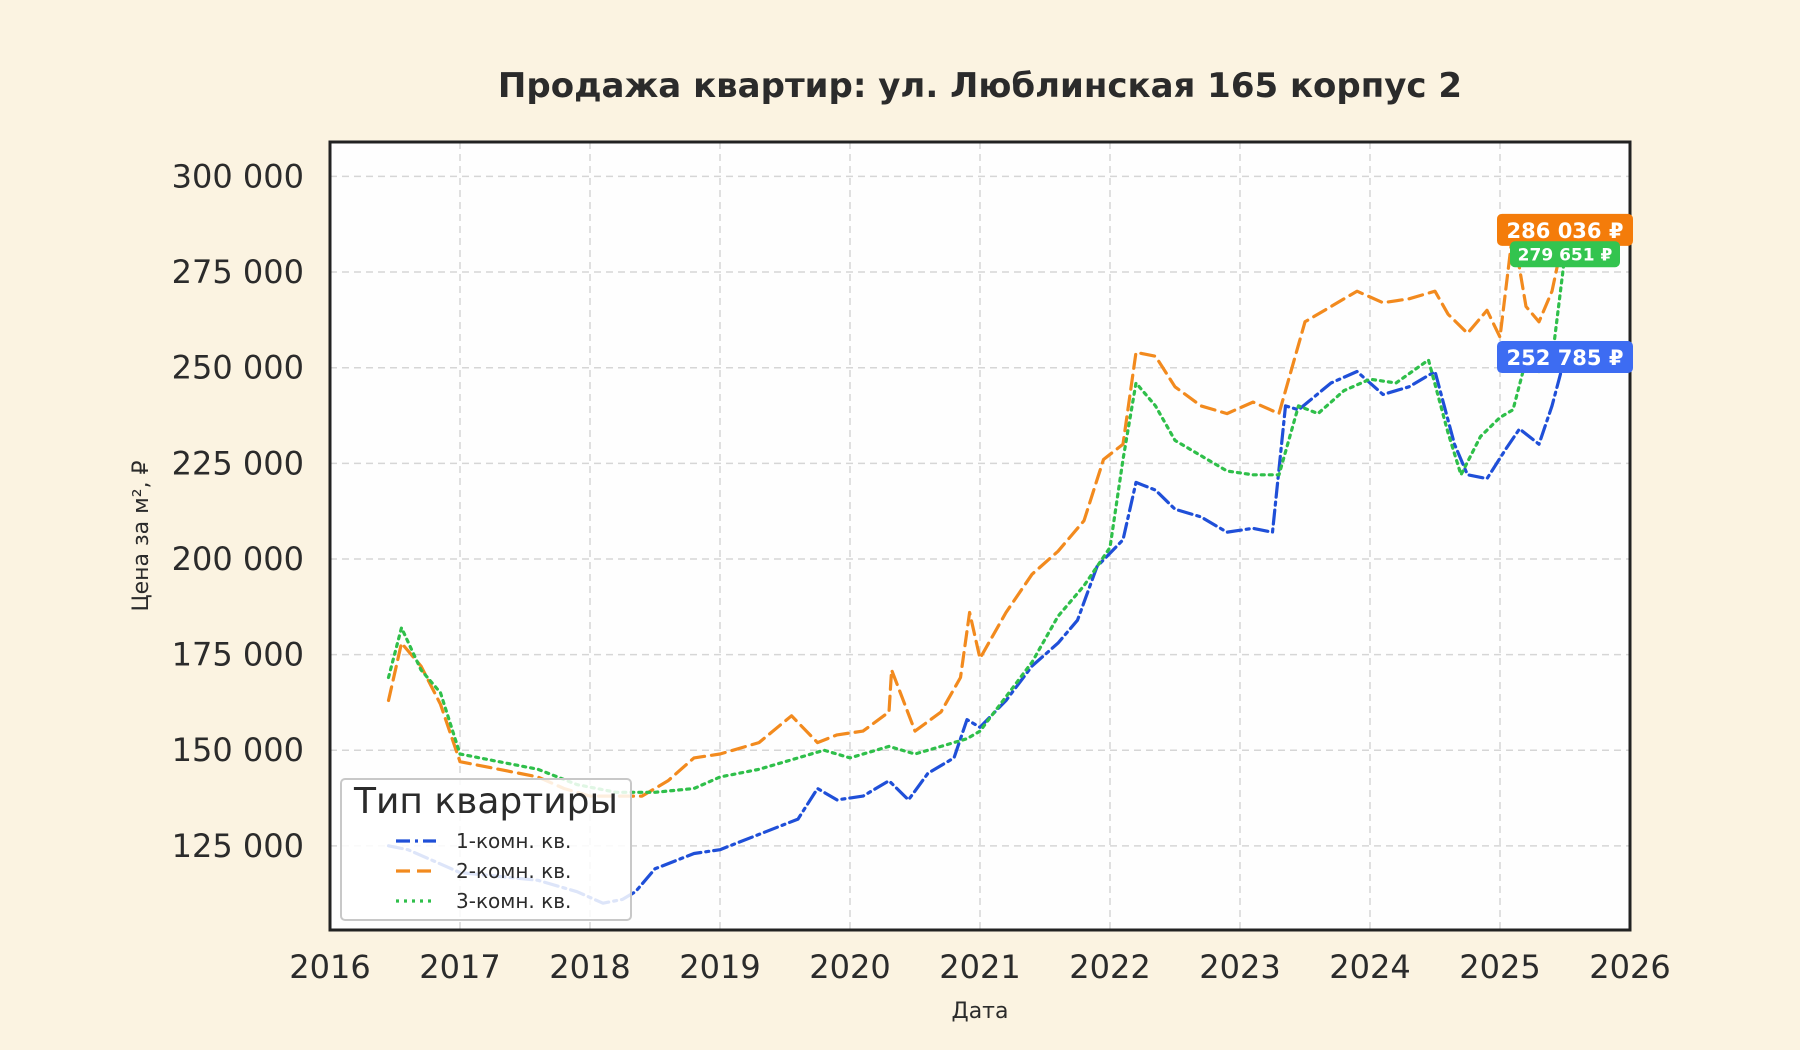 The height and width of the screenshot is (1050, 1800). I want to click on legend-label: 2-комн. кв., so click(513, 871).